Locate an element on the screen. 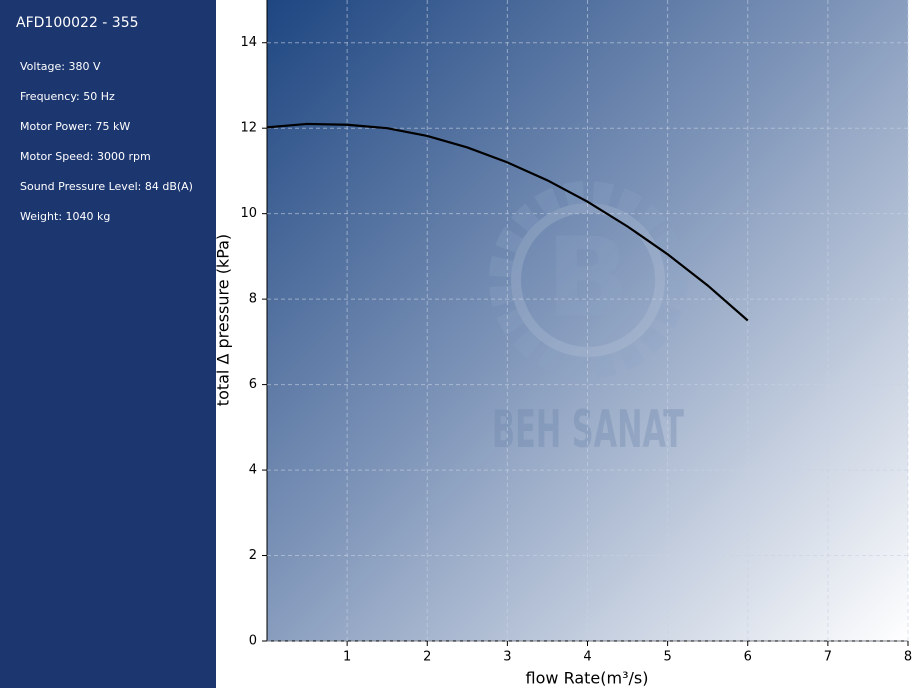  x-tick-label: 3 is located at coordinates (507, 657).